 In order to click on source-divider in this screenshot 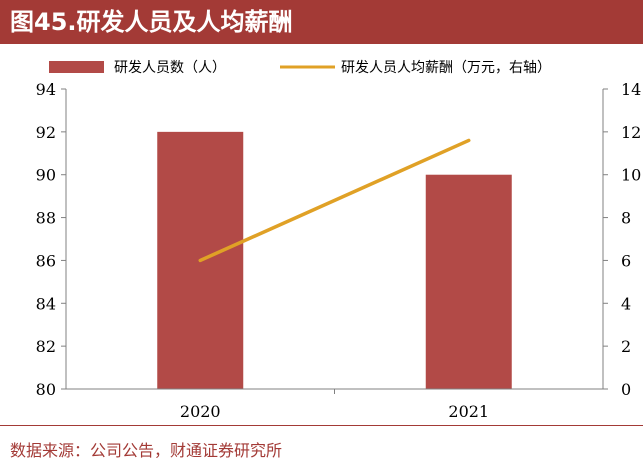, I will do `click(321, 425)`.